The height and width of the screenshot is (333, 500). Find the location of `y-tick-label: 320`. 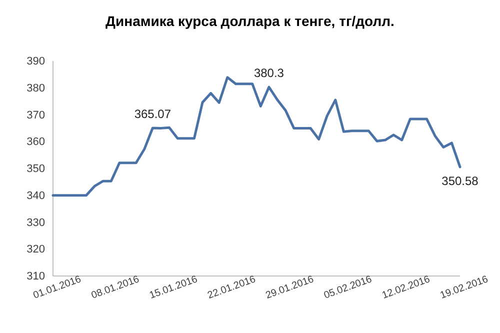

y-tick-label: 320 is located at coordinates (35, 250).